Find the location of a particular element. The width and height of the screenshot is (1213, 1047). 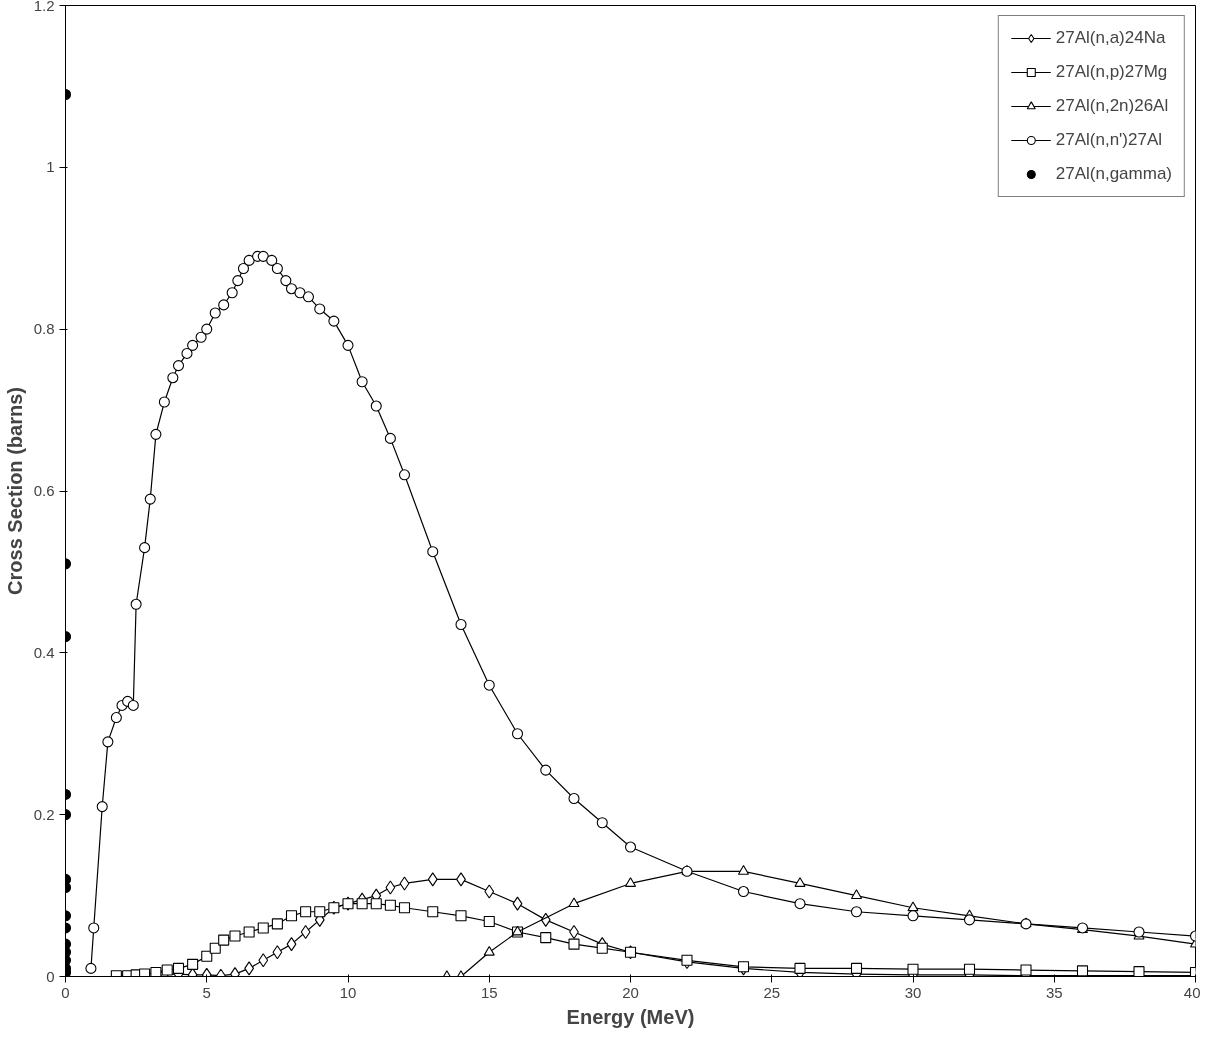

y-tick-label: 1.2 is located at coordinates (44, 7).